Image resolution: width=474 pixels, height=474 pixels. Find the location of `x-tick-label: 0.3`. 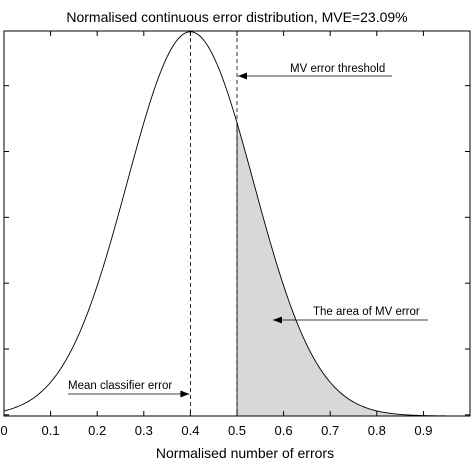

x-tick-label: 0.3 is located at coordinates (144, 430).